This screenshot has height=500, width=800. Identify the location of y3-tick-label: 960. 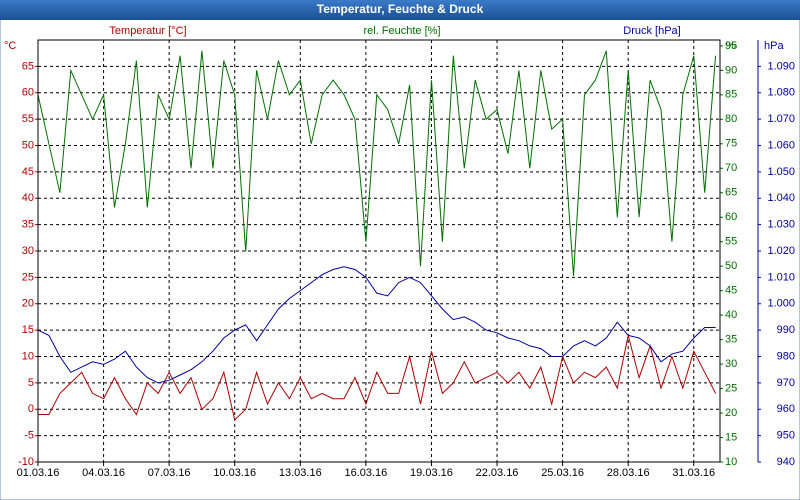
(786, 409).